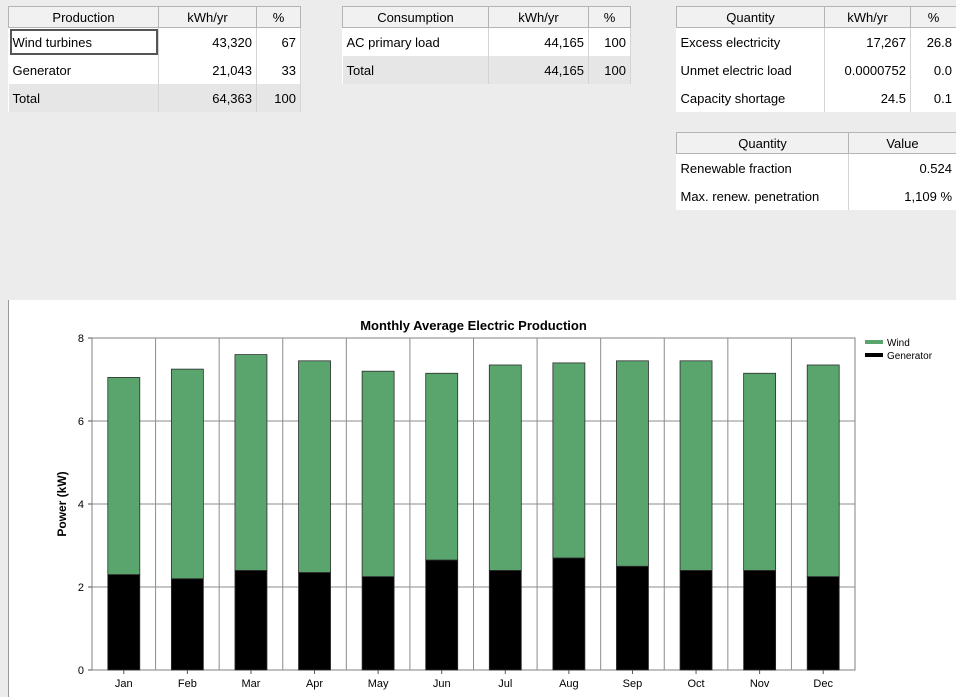 This screenshot has height=697, width=956. I want to click on quantity-row-pct: 0.1, so click(933, 98).